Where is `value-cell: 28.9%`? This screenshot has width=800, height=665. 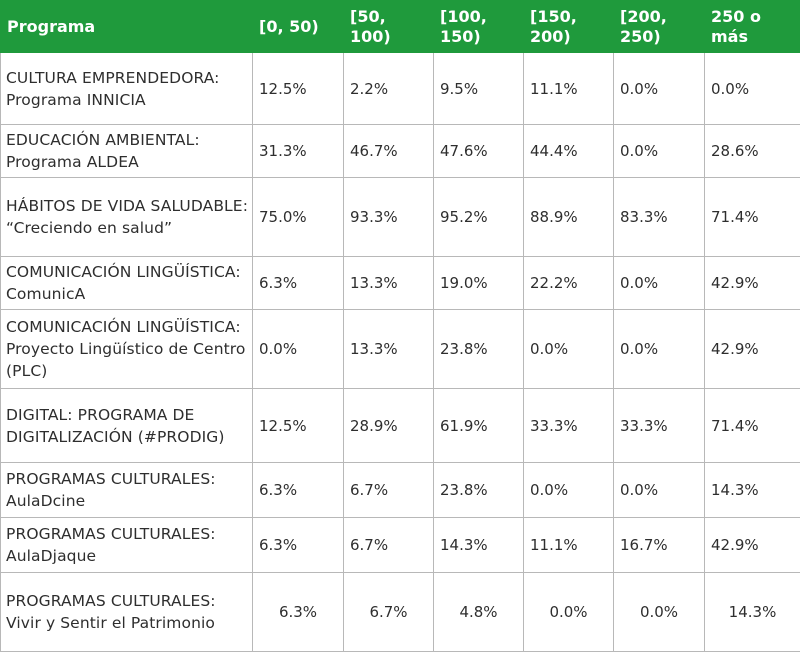 value-cell: 28.9% is located at coordinates (388, 425).